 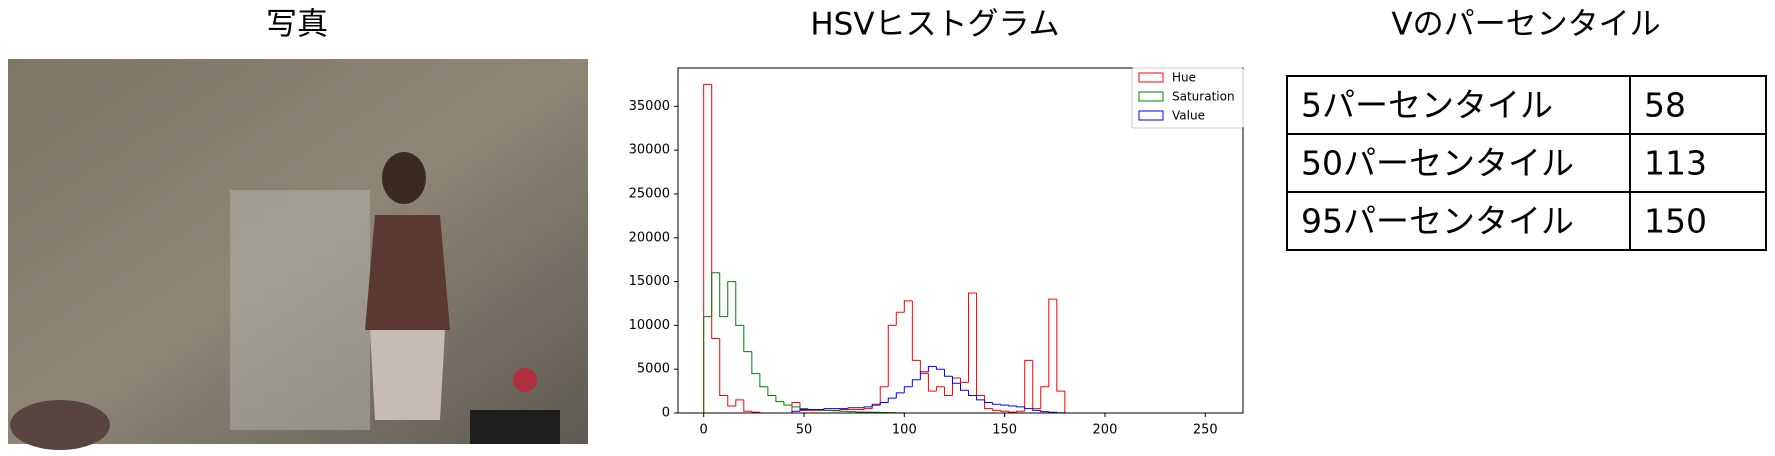 I want to click on y-tick-label: 25000, so click(x=649, y=193).